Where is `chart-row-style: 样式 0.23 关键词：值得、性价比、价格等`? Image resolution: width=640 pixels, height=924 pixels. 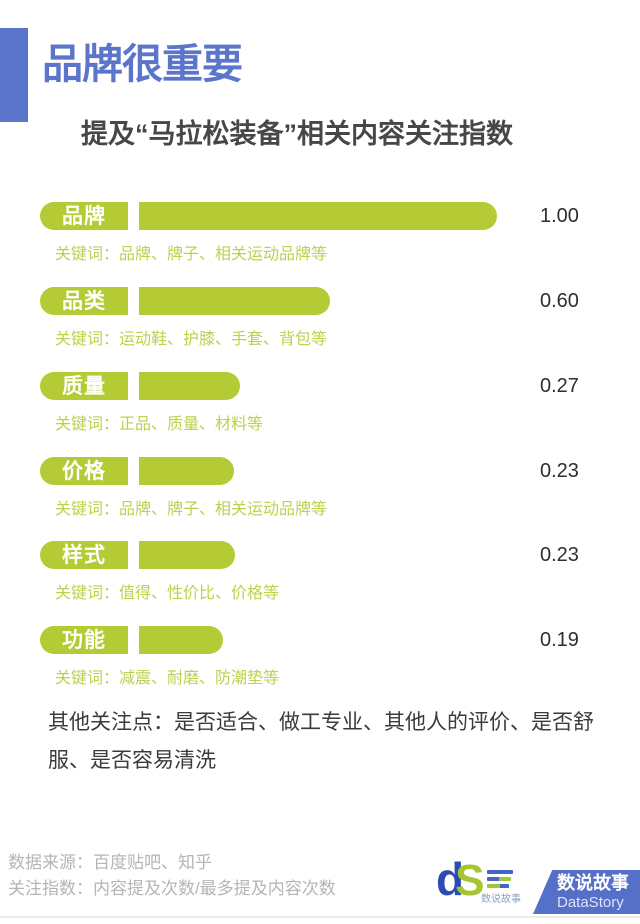
chart-row-style: 样式 0.23 关键词：值得、性价比、价格等 is located at coordinates (320, 576).